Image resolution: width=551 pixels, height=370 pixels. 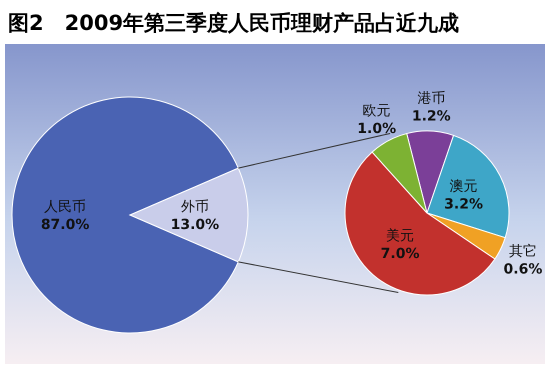 I want to click on chart-title: 图2 2009年第三季度人民币理财产品占近九成, so click(x=234, y=23).